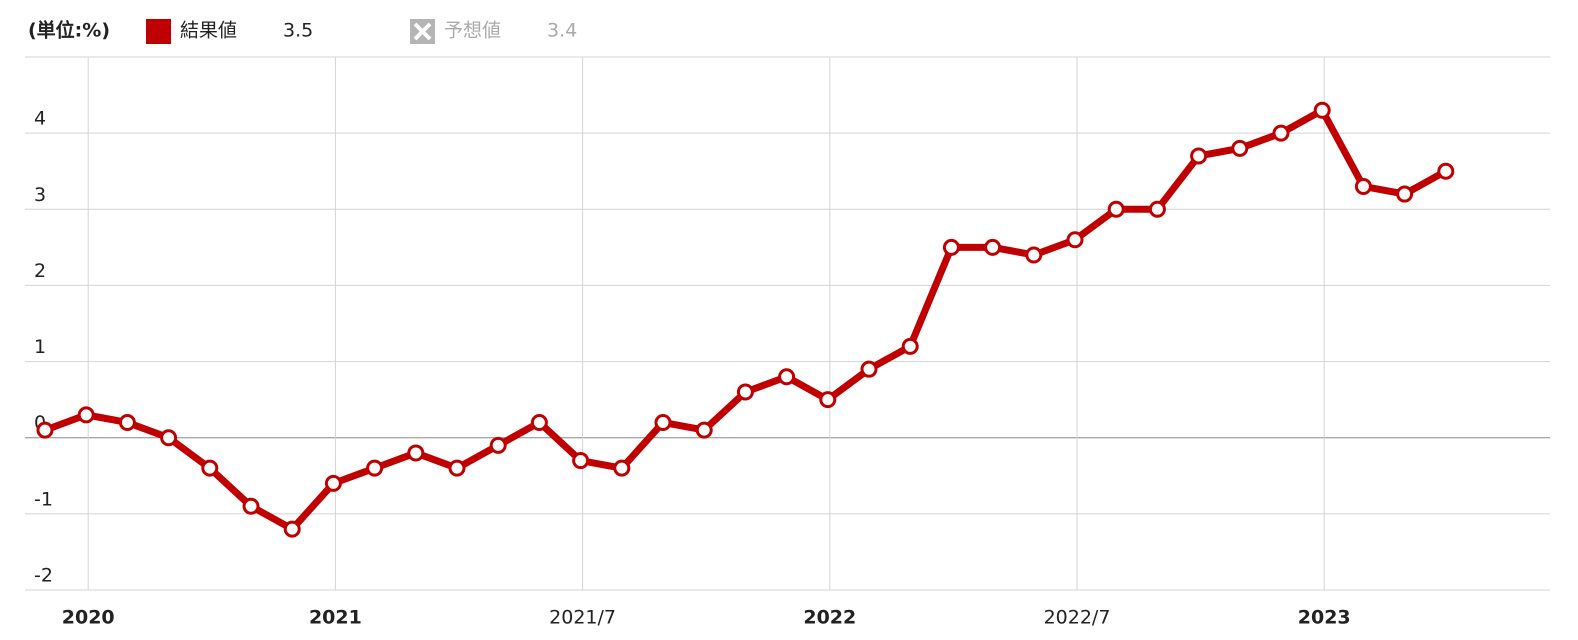  Describe the element at coordinates (88, 618) in the screenshot. I see `x-tick-label: 2020` at that location.